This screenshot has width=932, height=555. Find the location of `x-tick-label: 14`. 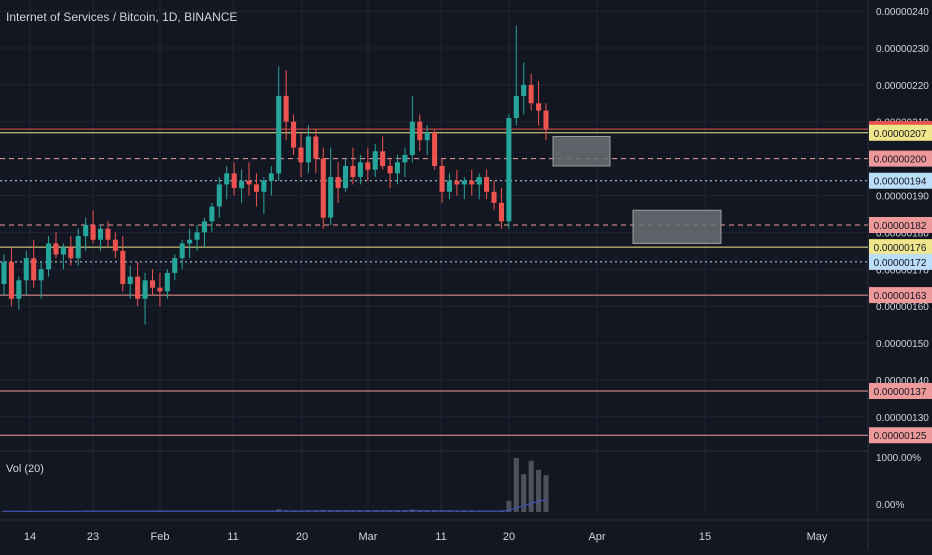

x-tick-label: 14 is located at coordinates (30, 537).